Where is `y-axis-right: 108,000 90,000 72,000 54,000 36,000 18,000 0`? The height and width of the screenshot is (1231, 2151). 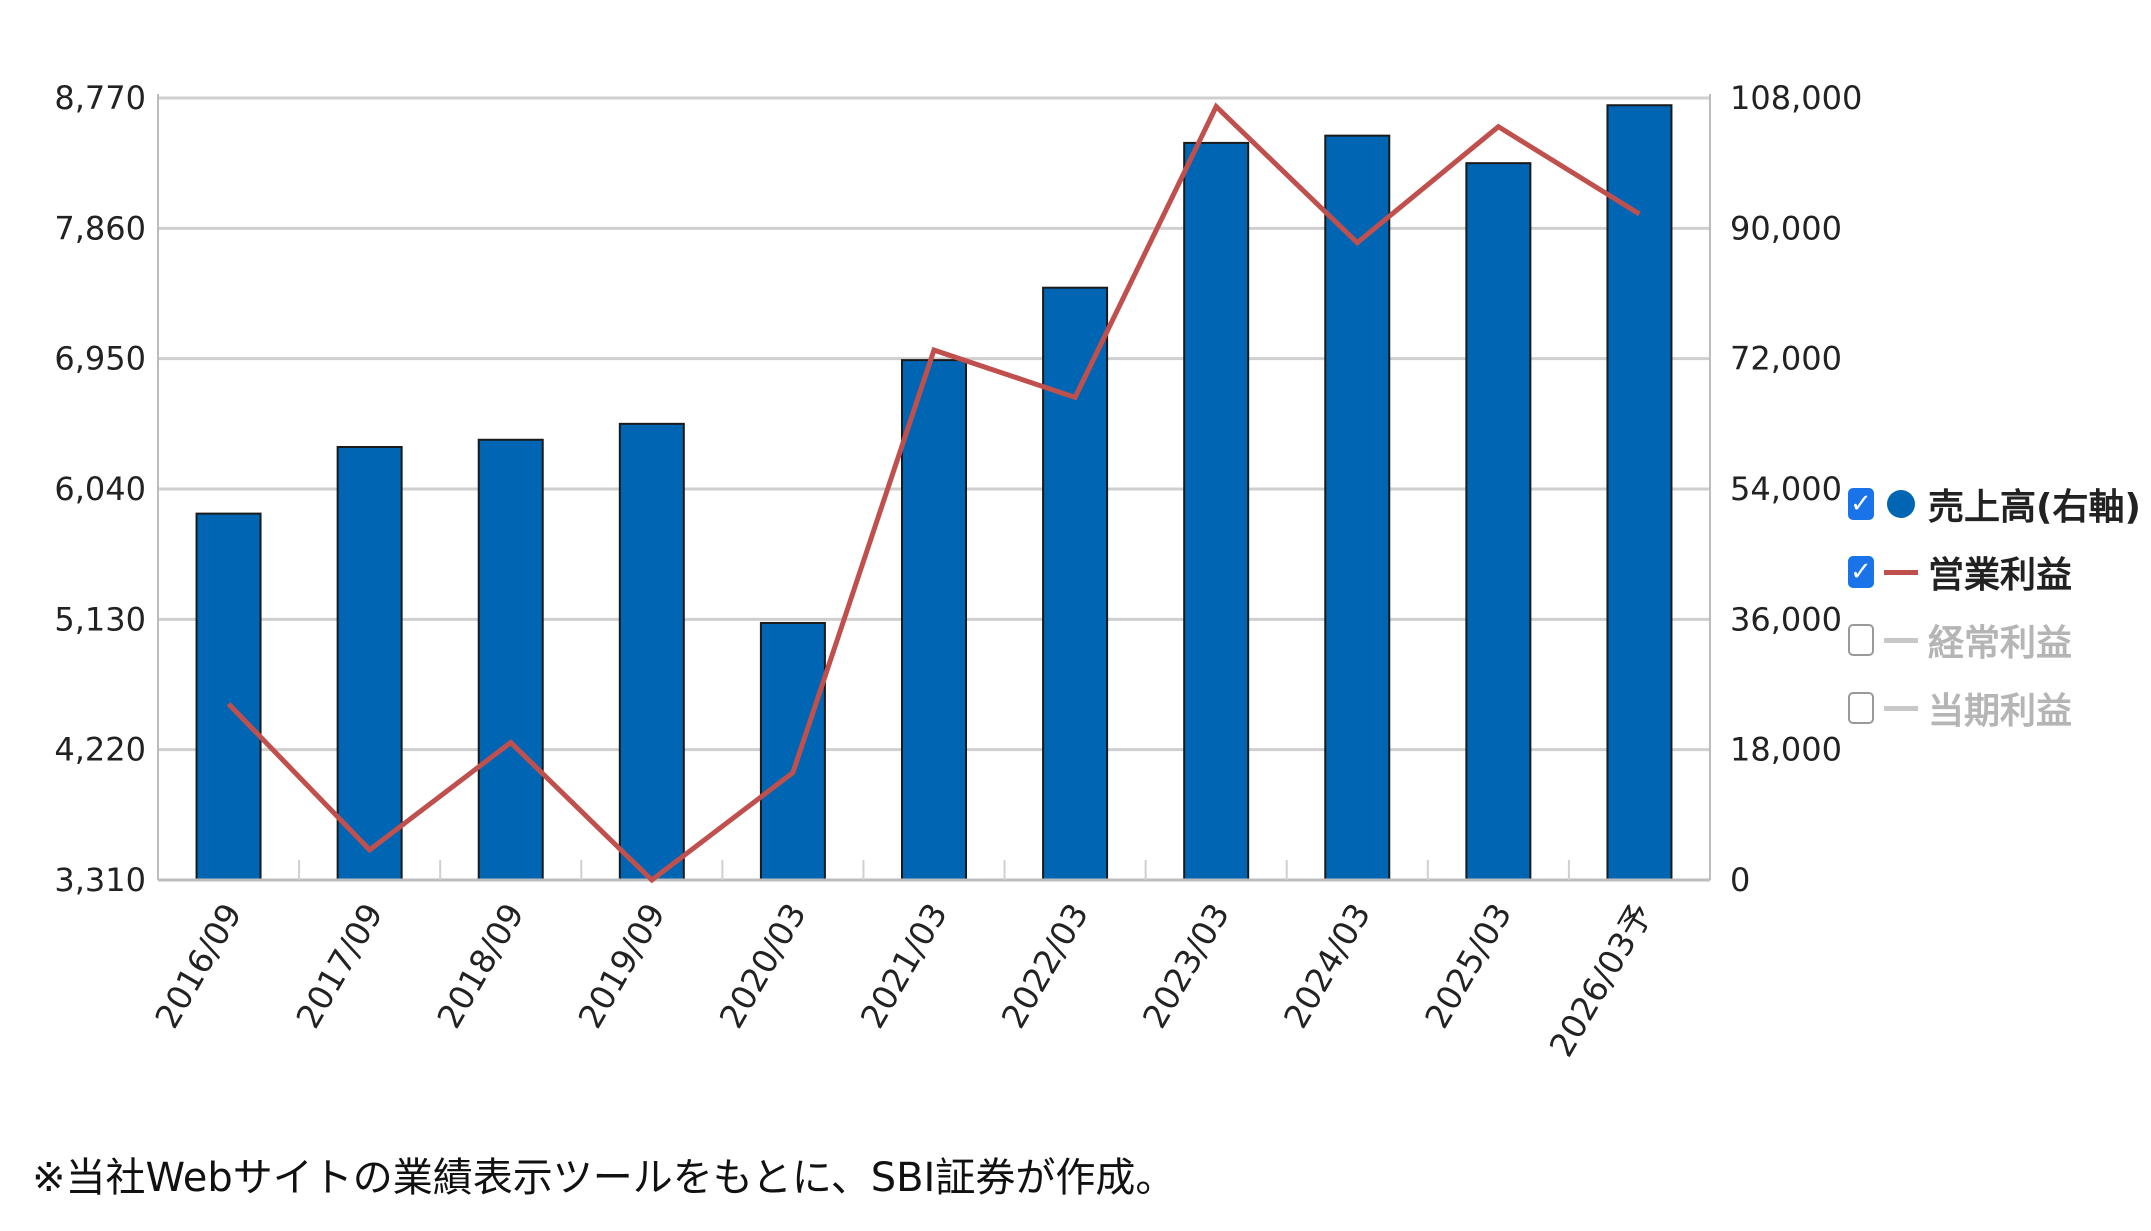
y-axis-right: 108,000 90,000 72,000 54,000 36,000 18,000 0 is located at coordinates (1796, 489).